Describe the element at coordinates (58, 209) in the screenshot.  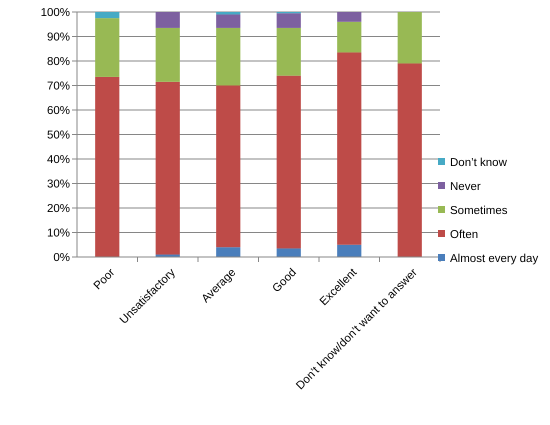
I see `y-tick-label: 20%` at that location.